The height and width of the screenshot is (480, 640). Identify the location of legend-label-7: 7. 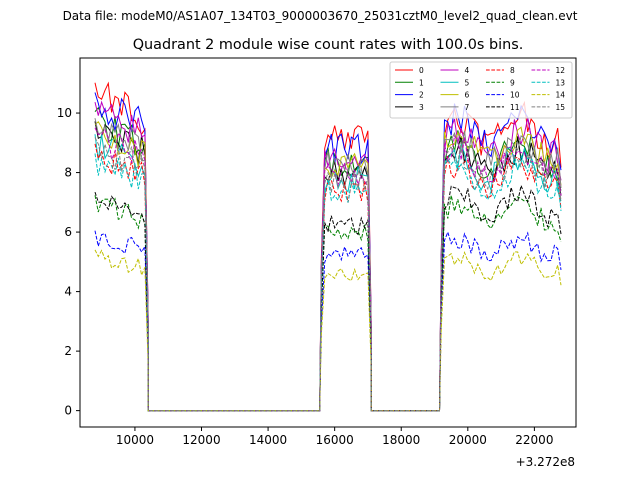
(467, 107).